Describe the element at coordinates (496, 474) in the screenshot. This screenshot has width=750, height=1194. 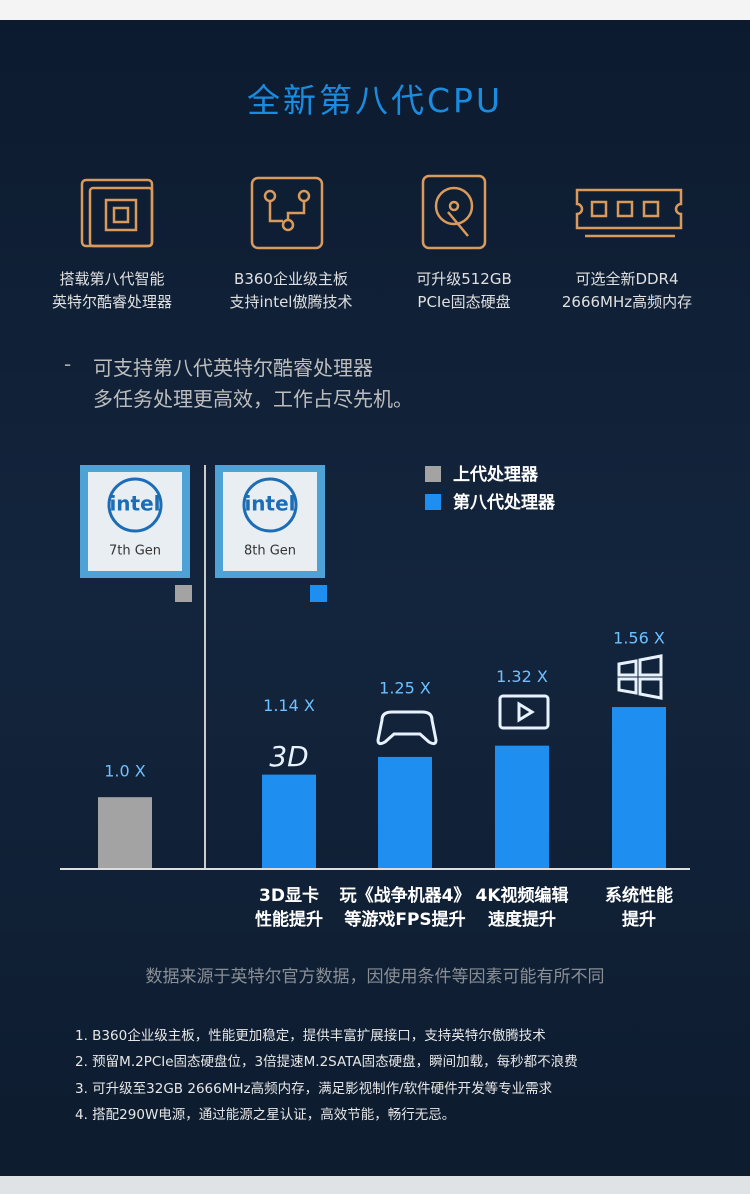
I see `legend-label: 上代处理器` at that location.